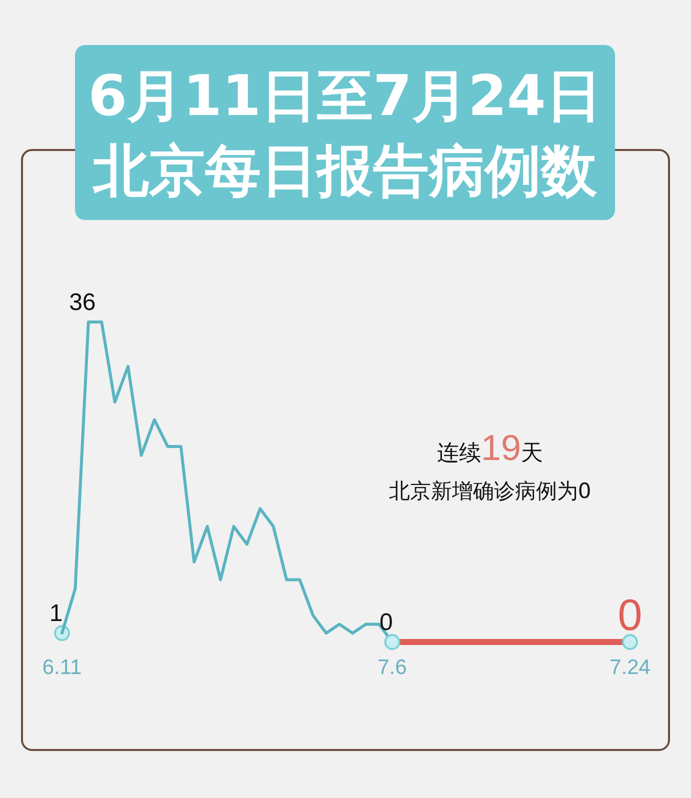 Image resolution: width=691 pixels, height=798 pixels. I want to click on x-tick-label: 6.11, so click(62, 667).